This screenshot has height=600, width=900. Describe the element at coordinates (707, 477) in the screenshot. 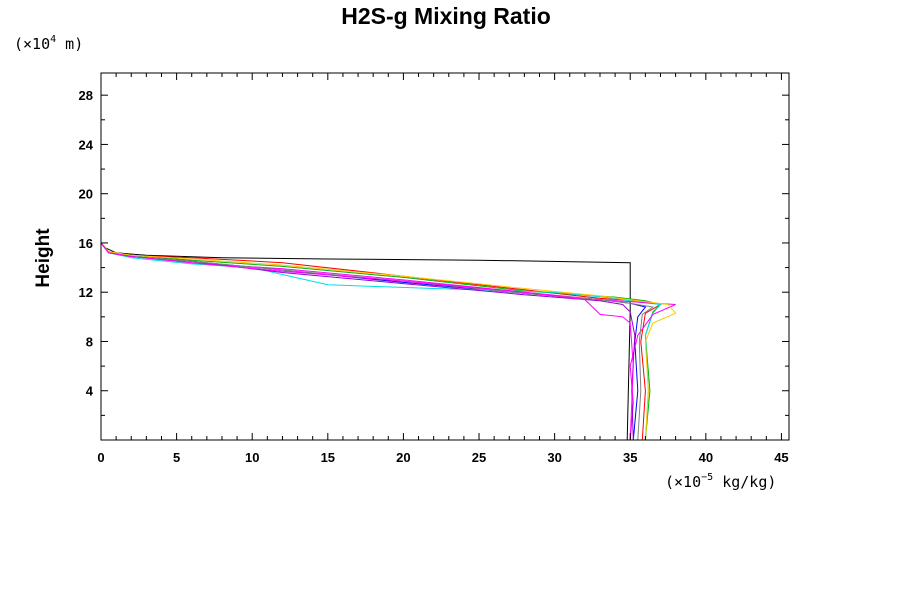

I see `x-units-exponent: −5` at that location.